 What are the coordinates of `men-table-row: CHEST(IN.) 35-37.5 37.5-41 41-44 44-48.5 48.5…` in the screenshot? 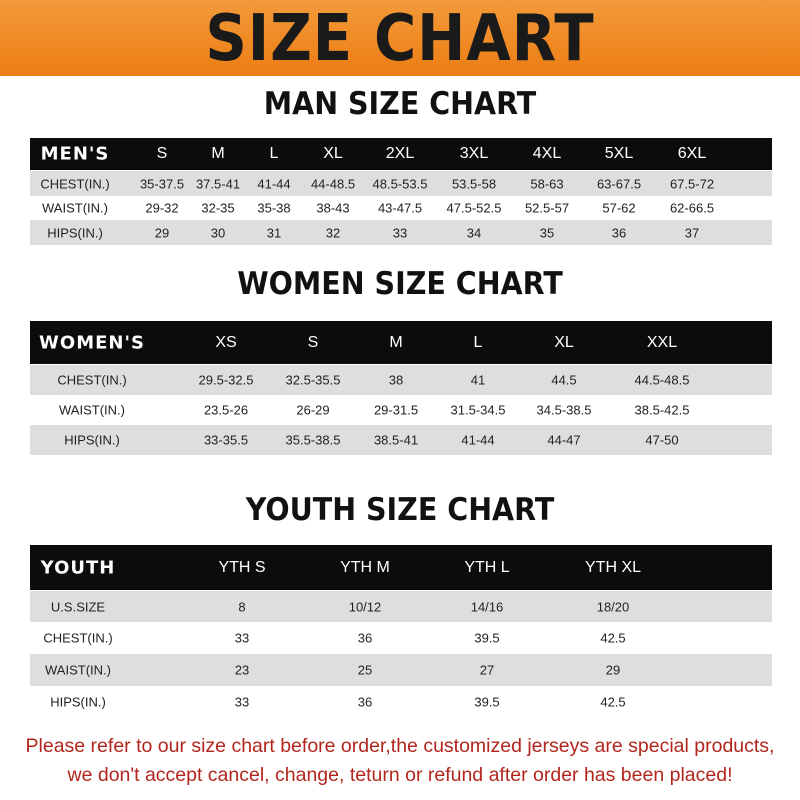 It's located at (401, 183).